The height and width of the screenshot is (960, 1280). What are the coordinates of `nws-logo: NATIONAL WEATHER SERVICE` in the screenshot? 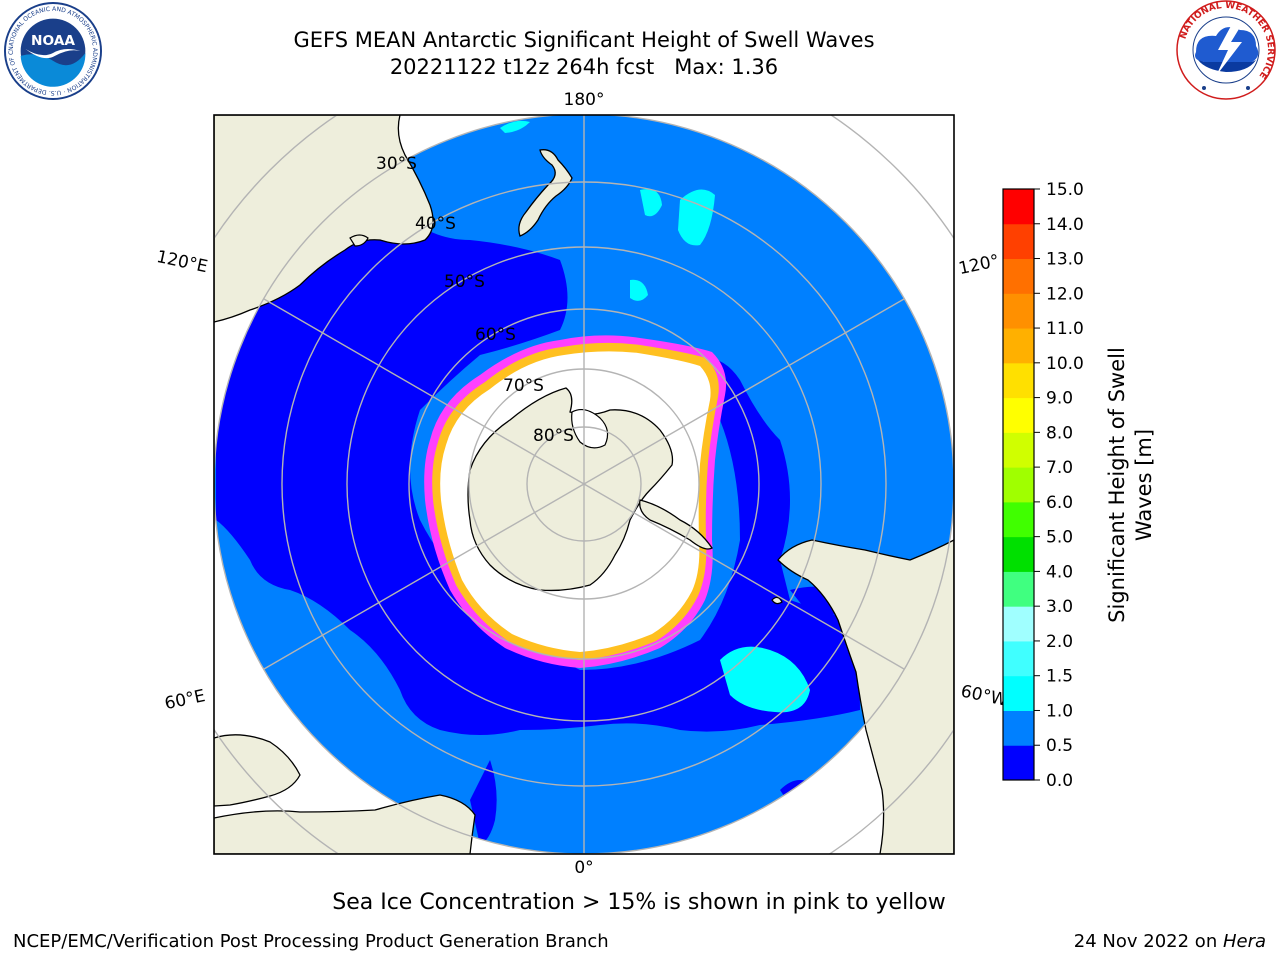 It's located at (1226, 50).